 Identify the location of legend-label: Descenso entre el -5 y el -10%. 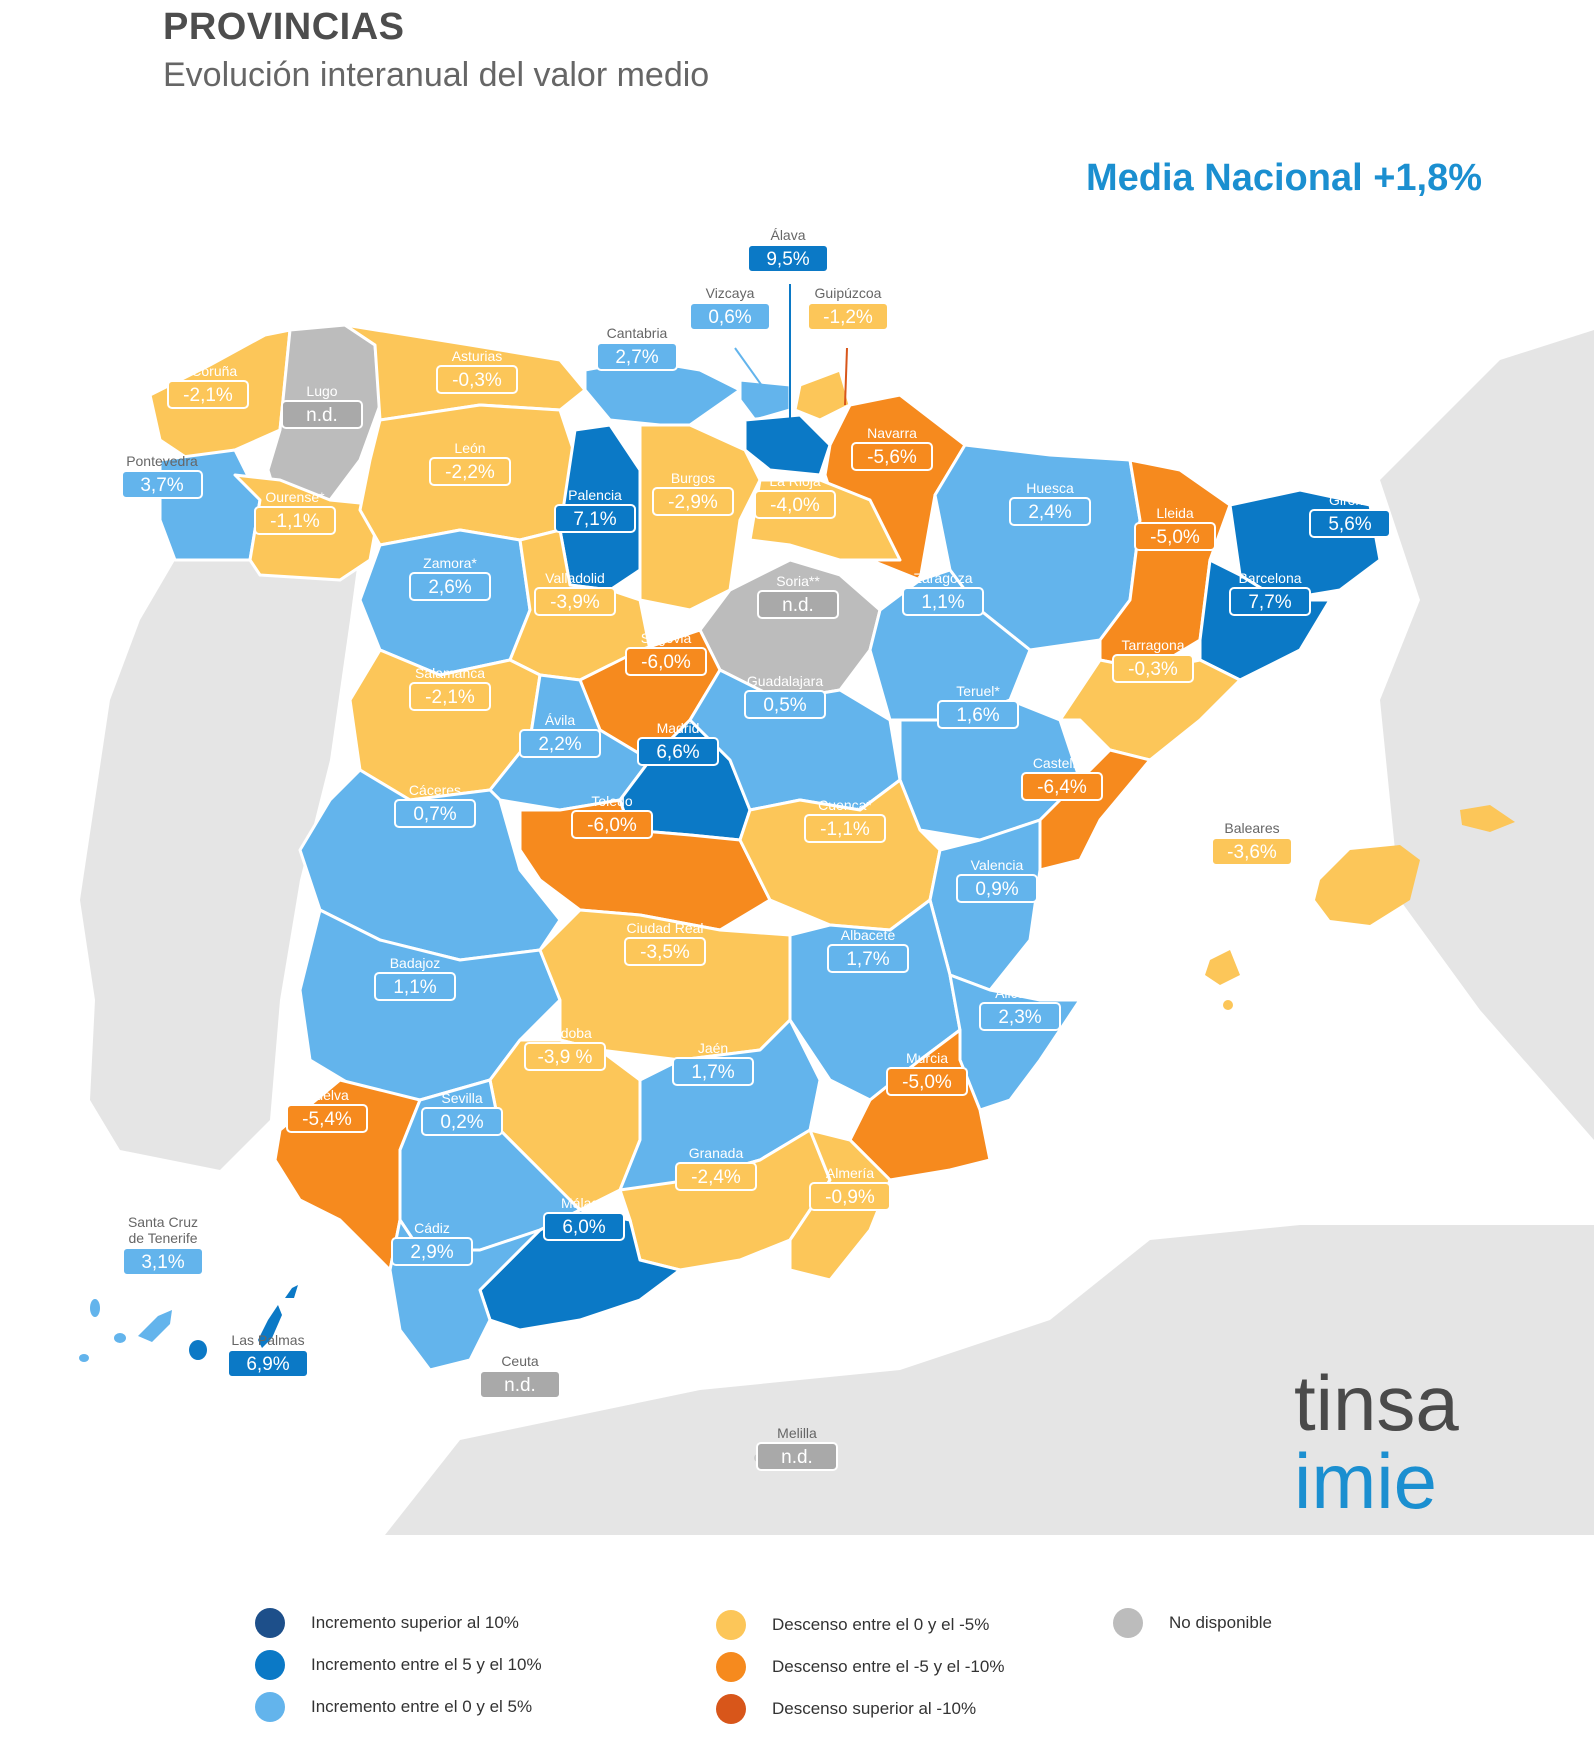
(888, 1666).